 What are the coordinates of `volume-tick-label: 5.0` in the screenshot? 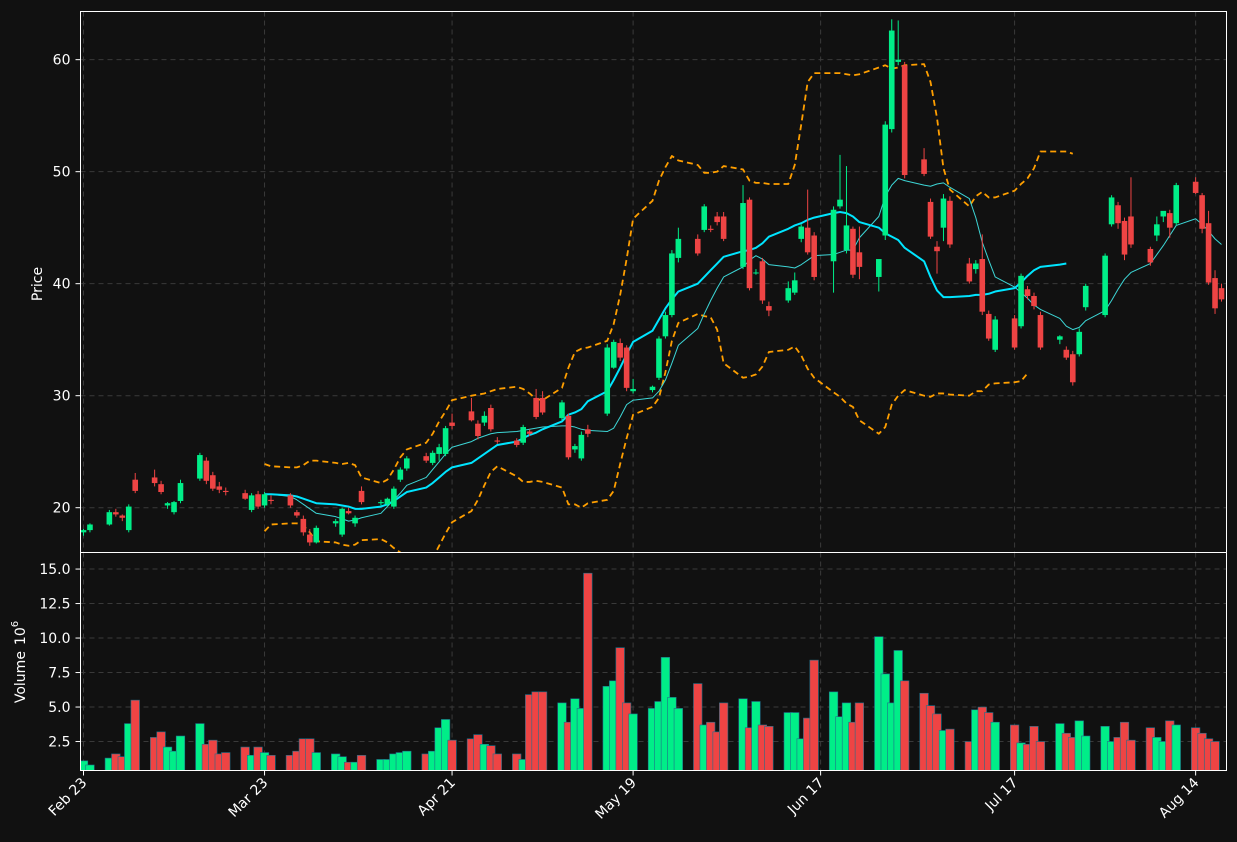 It's located at (59, 708).